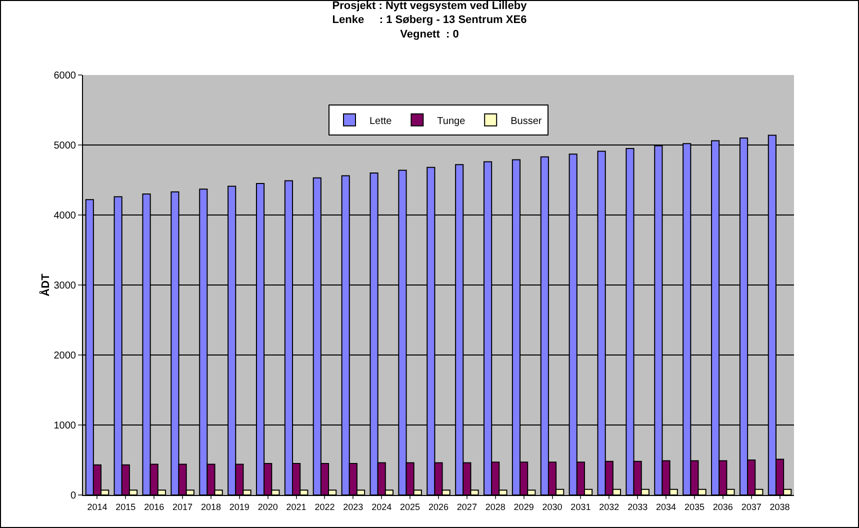  Describe the element at coordinates (65, 76) in the screenshot. I see `y-tick-label: 6000` at that location.